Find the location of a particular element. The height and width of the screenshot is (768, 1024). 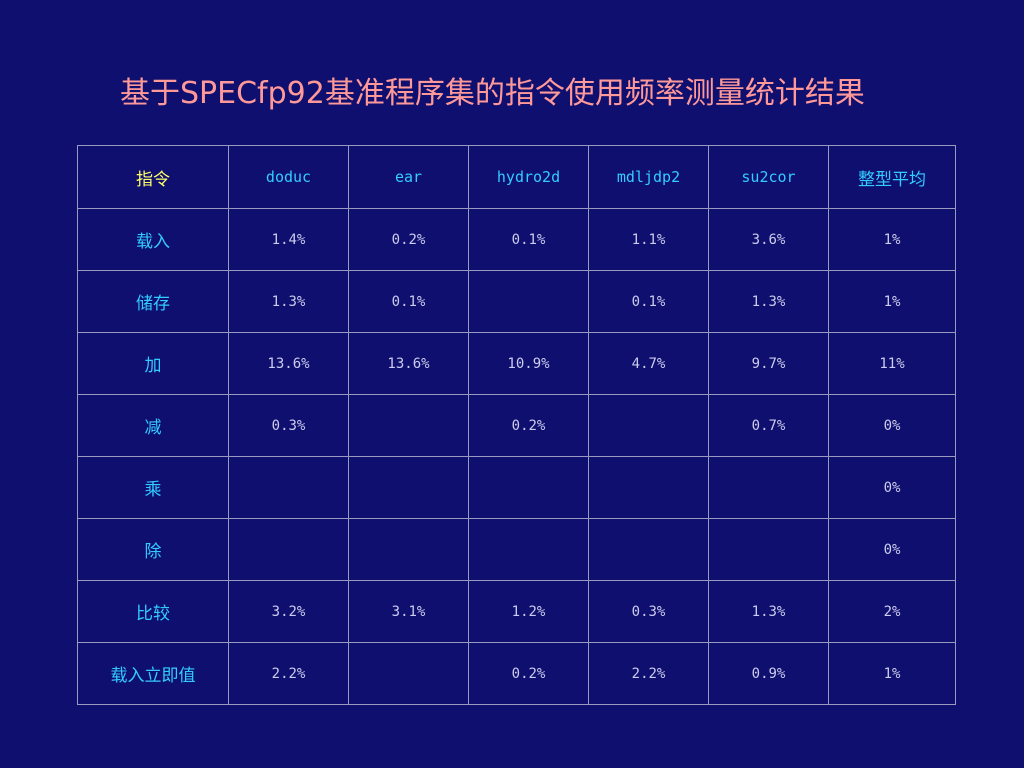

table-row: 比较 3.2% 3.1% 1.2% 0.3% 1.3% 2% is located at coordinates (516, 611).